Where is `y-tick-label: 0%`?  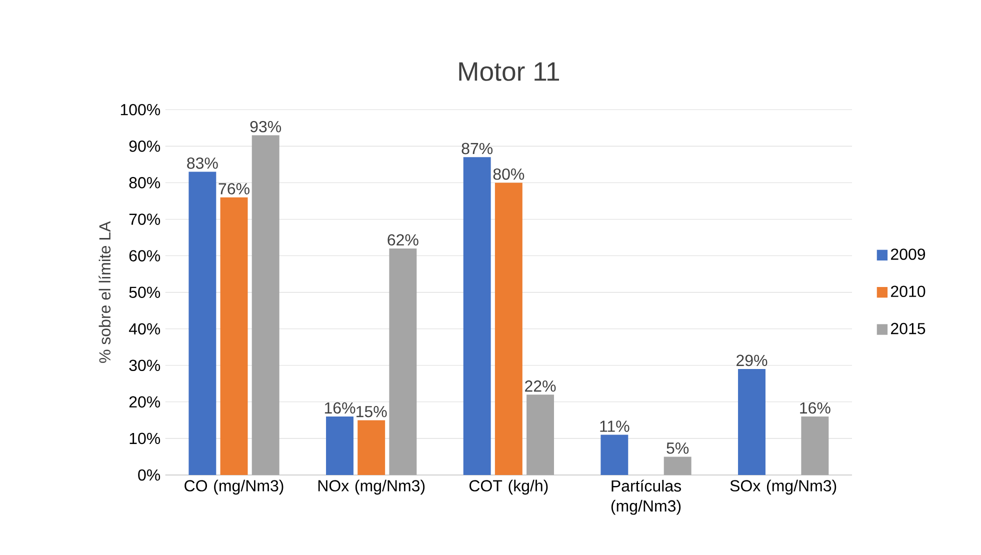
y-tick-label: 0% is located at coordinates (149, 475).